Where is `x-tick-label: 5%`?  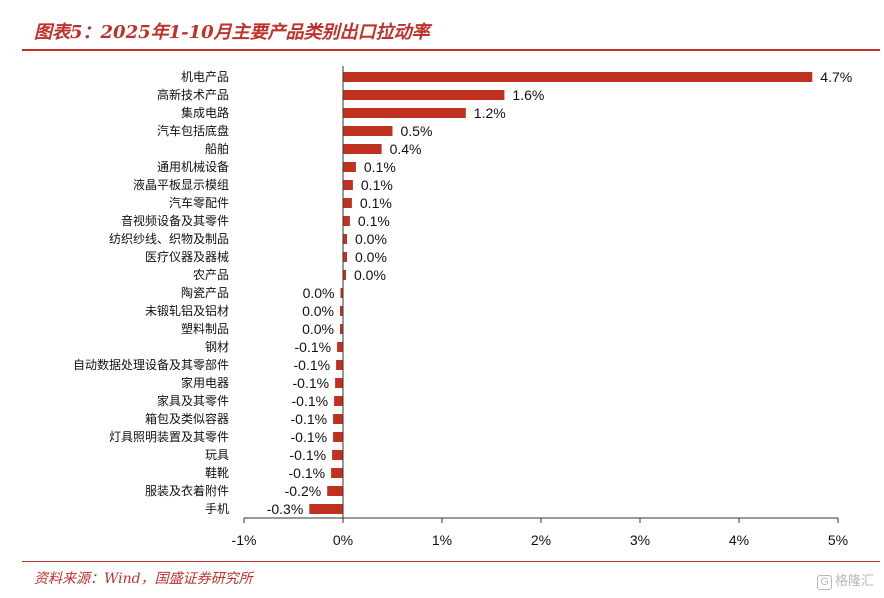
x-tick-label: 5% is located at coordinates (838, 540).